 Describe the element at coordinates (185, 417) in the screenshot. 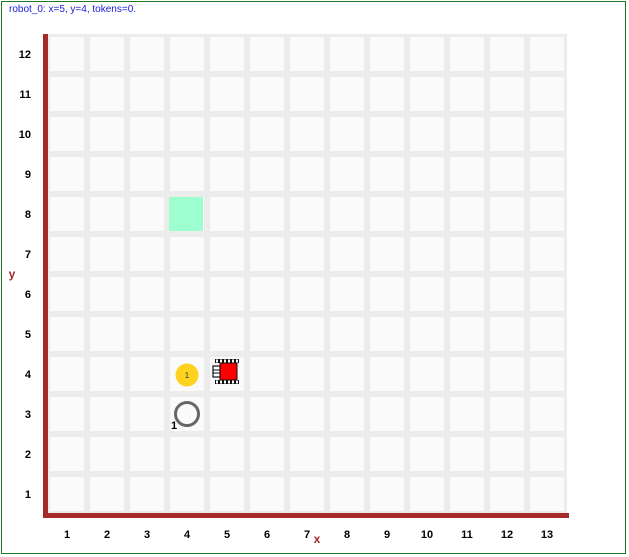

I see `ring-icon: 1` at that location.